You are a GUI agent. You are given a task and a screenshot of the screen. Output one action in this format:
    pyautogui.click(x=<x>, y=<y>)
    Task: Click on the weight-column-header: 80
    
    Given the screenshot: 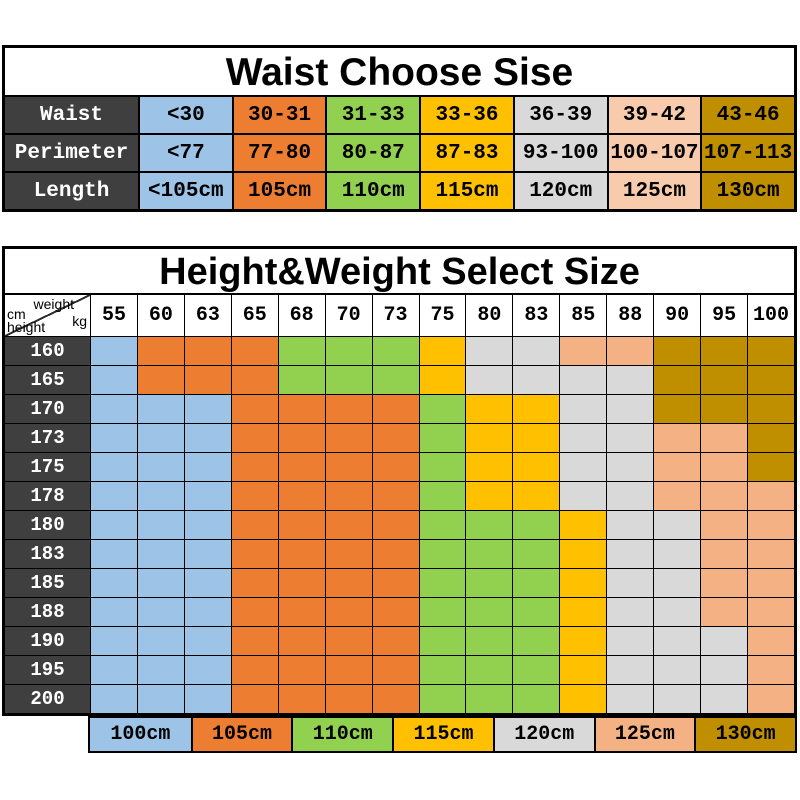 What is the action you would take?
    pyautogui.click(x=489, y=315)
    